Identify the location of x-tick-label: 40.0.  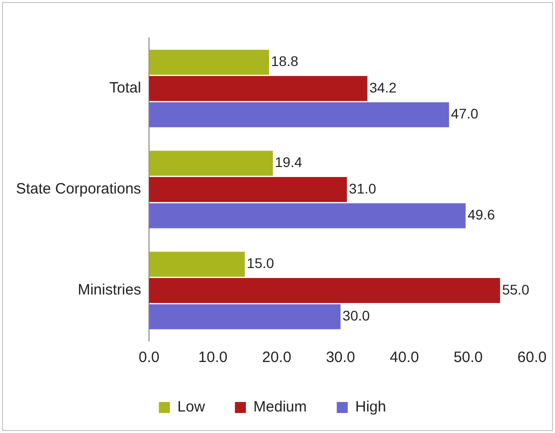
(404, 357).